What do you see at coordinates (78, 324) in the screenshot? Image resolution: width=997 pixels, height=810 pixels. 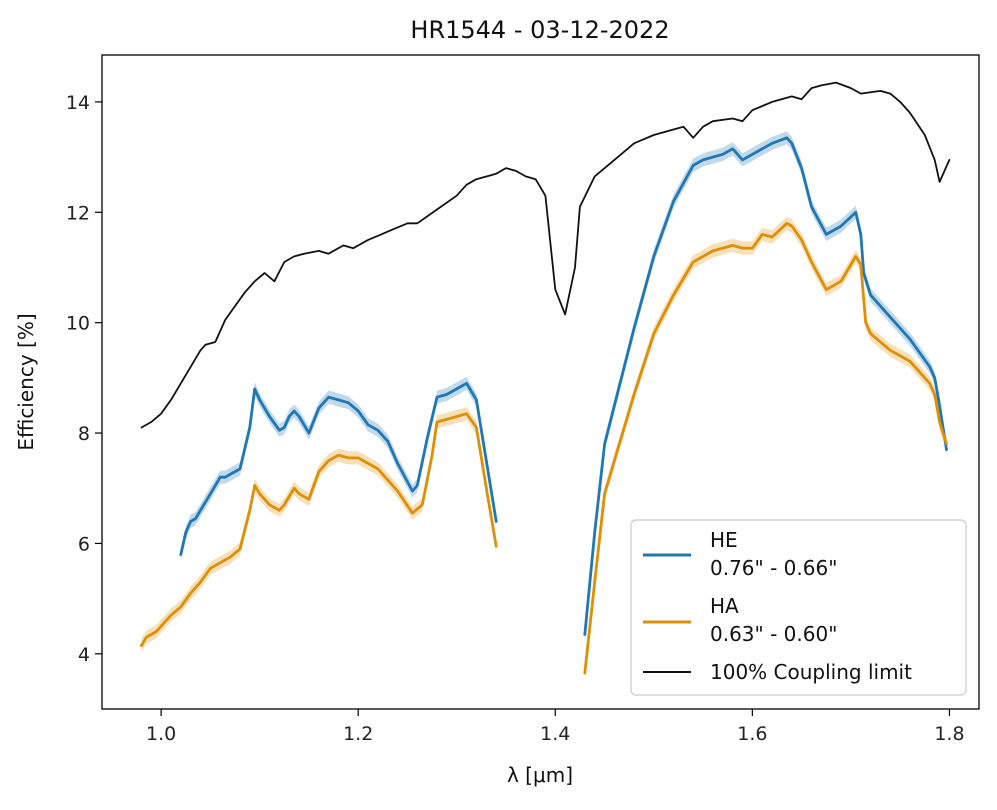 I see `y-tick-label: 10` at bounding box center [78, 324].